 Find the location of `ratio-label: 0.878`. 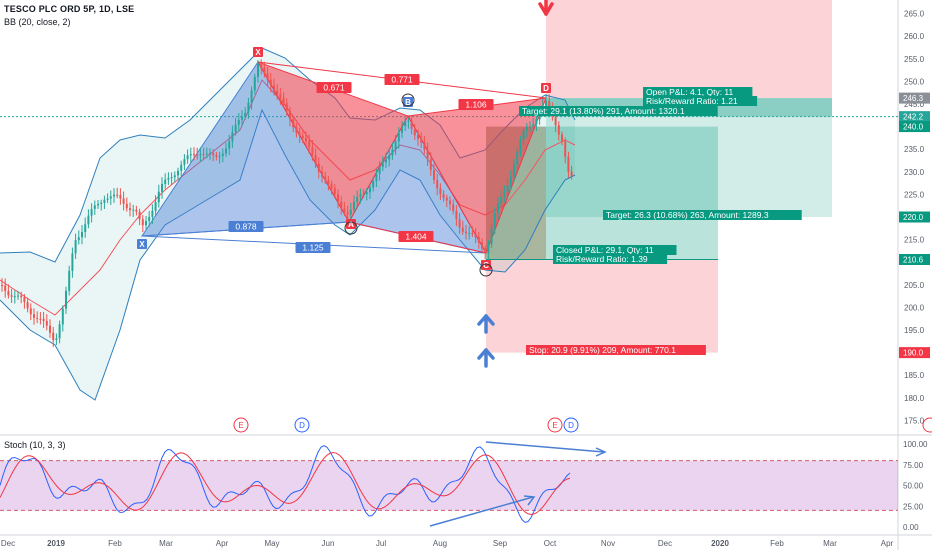

ratio-label: 0.878 is located at coordinates (246, 227).